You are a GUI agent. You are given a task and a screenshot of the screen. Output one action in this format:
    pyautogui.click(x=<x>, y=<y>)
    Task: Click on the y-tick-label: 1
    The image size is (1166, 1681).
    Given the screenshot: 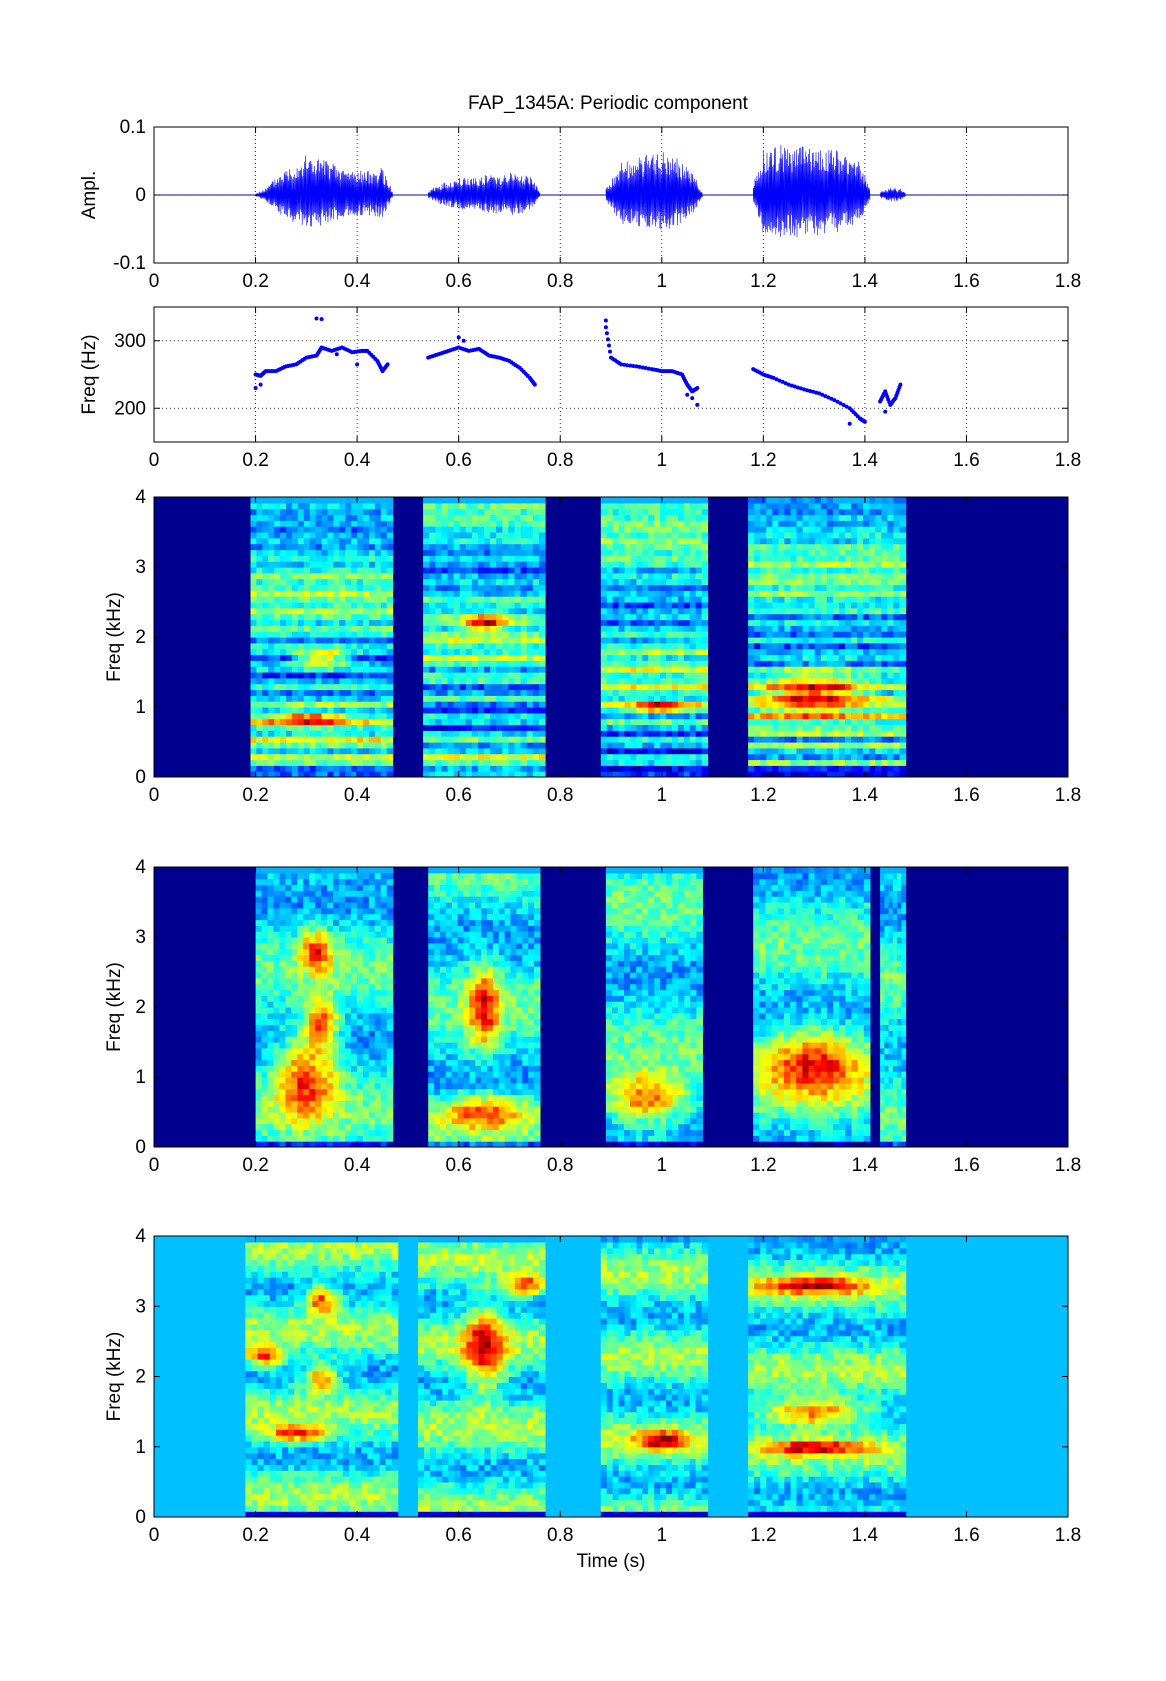 What is the action you would take?
    pyautogui.click(x=140, y=707)
    